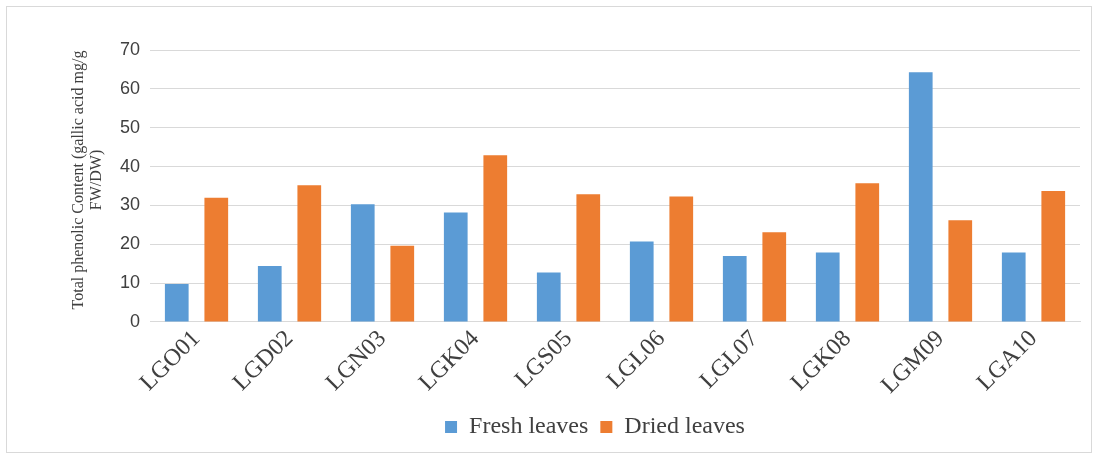 The width and height of the screenshot is (1098, 459). What do you see at coordinates (130, 48) in the screenshot?
I see `y-tick-label: 70` at bounding box center [130, 48].